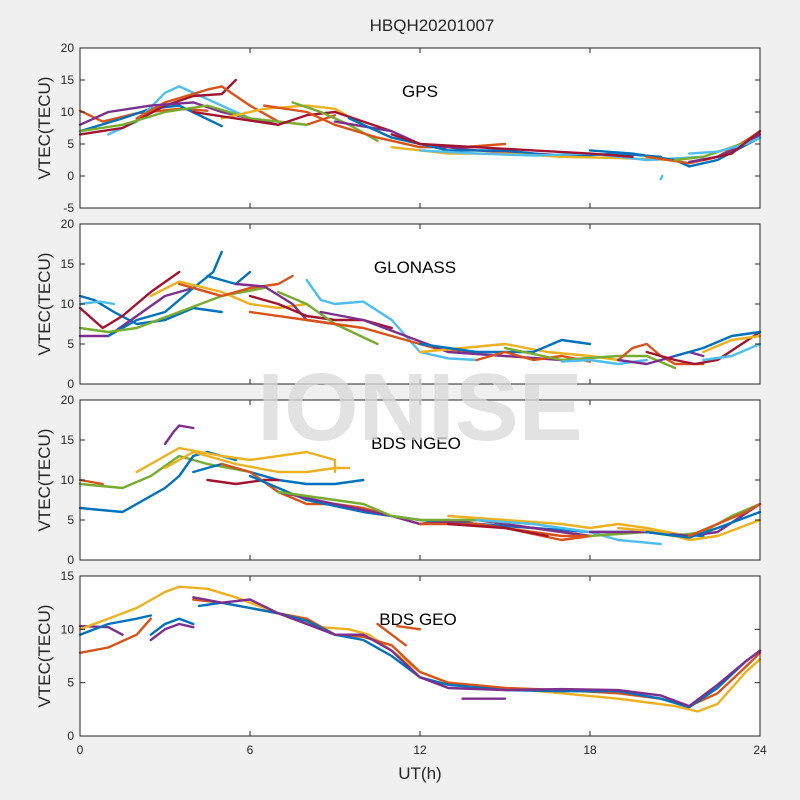 Image resolution: width=800 pixels, height=800 pixels. I want to click on panel-label: BDS NGEO, so click(416, 443).